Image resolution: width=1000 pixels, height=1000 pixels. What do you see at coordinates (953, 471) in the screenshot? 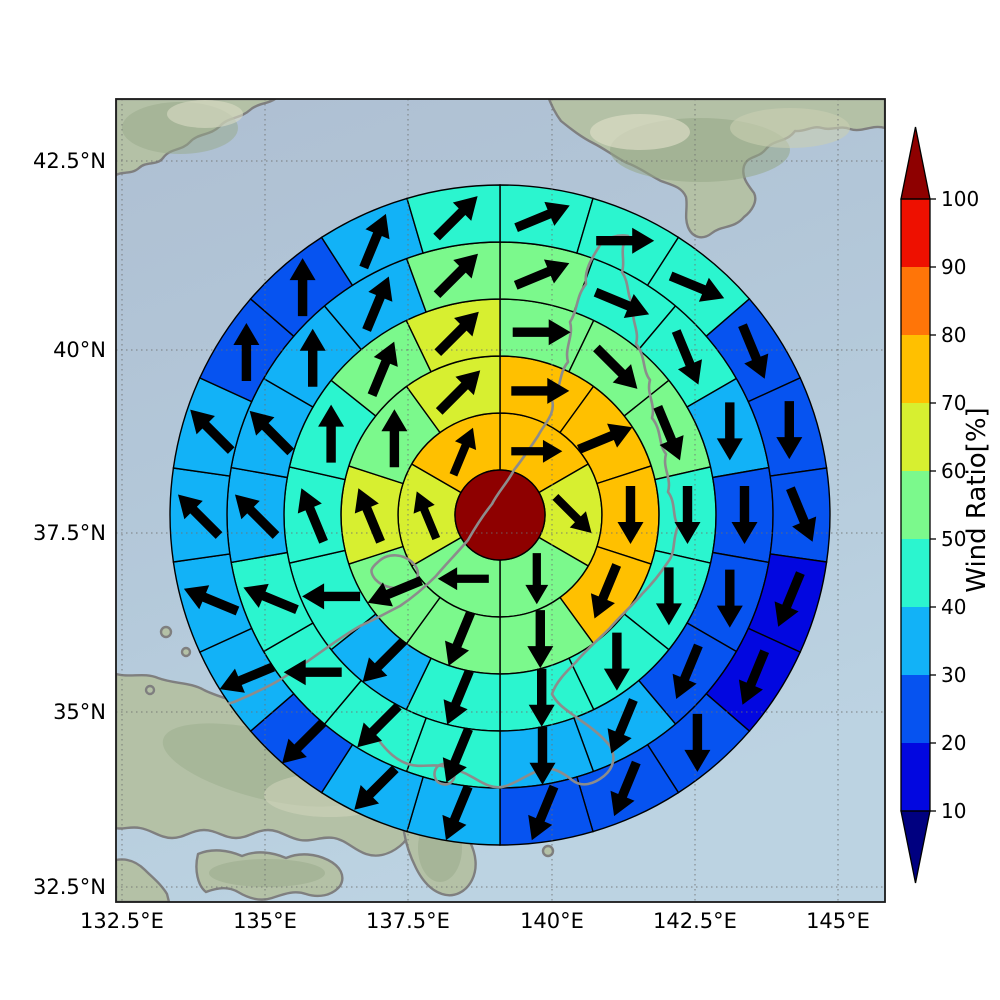
I see `colorbar-tick-label: 60` at bounding box center [953, 471].